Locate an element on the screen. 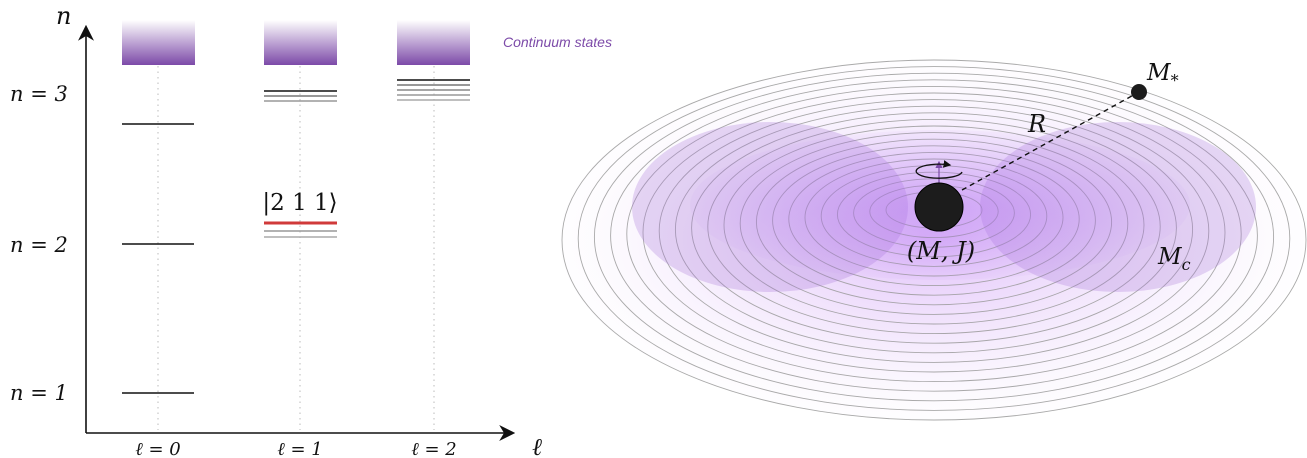 This screenshot has width=1307, height=458. separation-line is located at coordinates (1050, 141).